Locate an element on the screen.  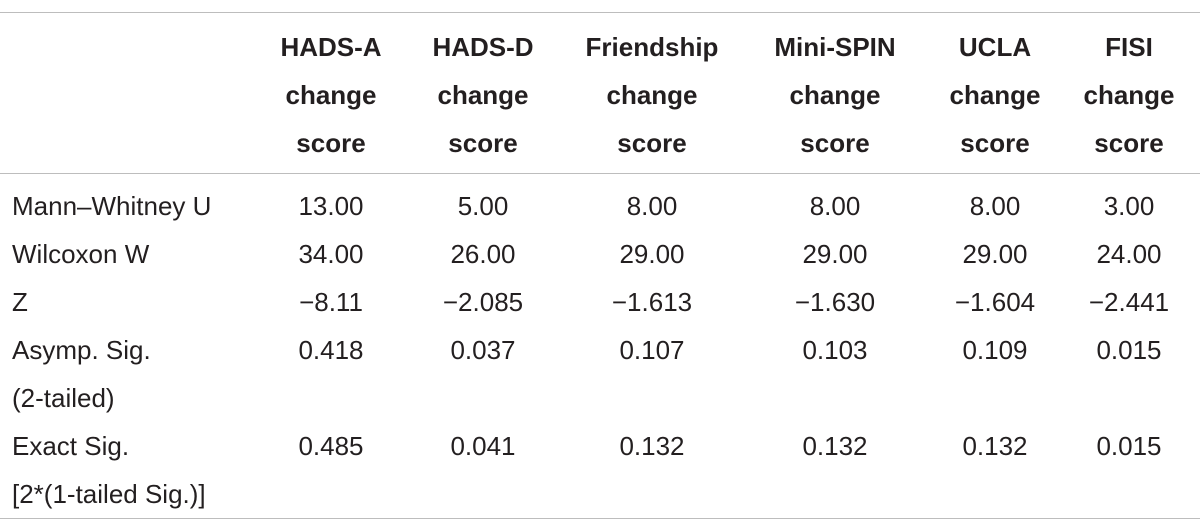
value-cell: 26.00 is located at coordinates (483, 254).